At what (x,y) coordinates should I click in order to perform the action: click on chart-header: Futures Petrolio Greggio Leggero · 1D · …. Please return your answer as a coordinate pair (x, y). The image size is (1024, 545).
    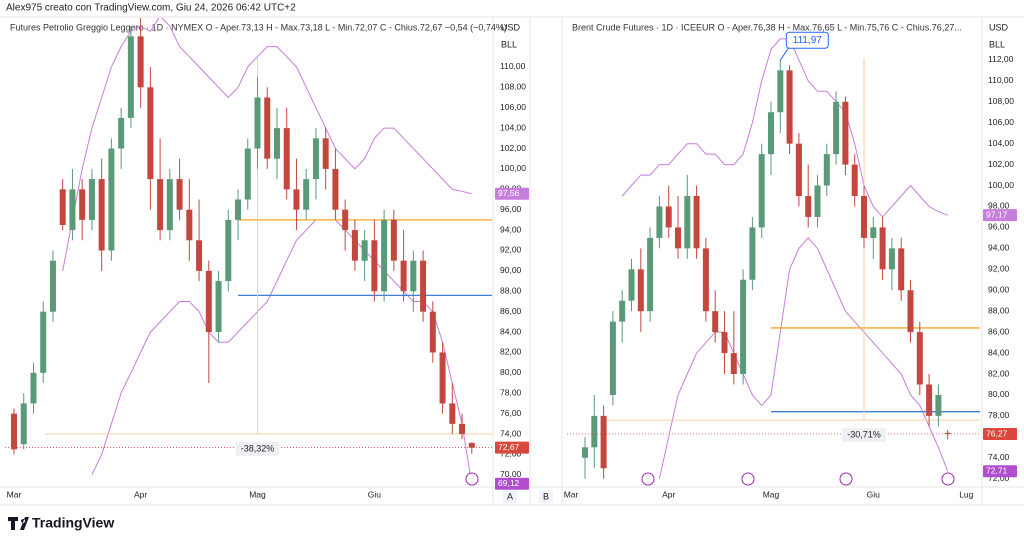
    Looking at the image, I should click on (258, 27).